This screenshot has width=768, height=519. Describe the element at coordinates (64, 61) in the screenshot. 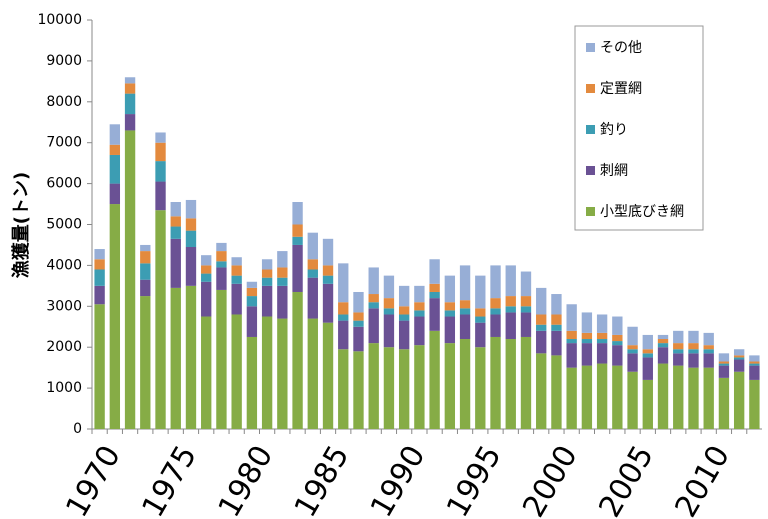

I see `y-tick-label: 9000` at that location.